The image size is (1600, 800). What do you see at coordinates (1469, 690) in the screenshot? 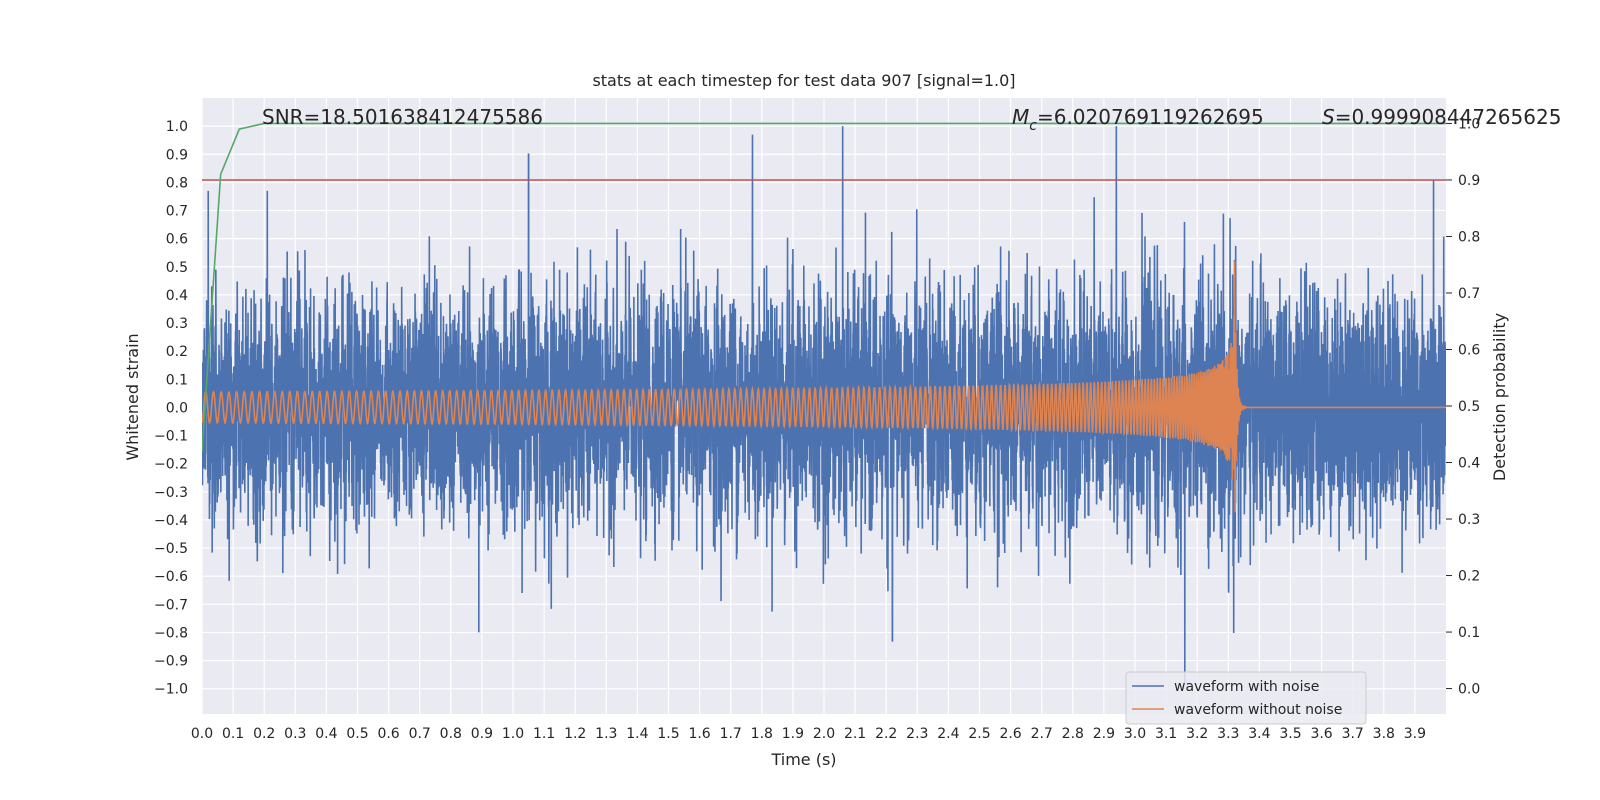
I see `y2-tick-label: 0.0` at bounding box center [1469, 690].